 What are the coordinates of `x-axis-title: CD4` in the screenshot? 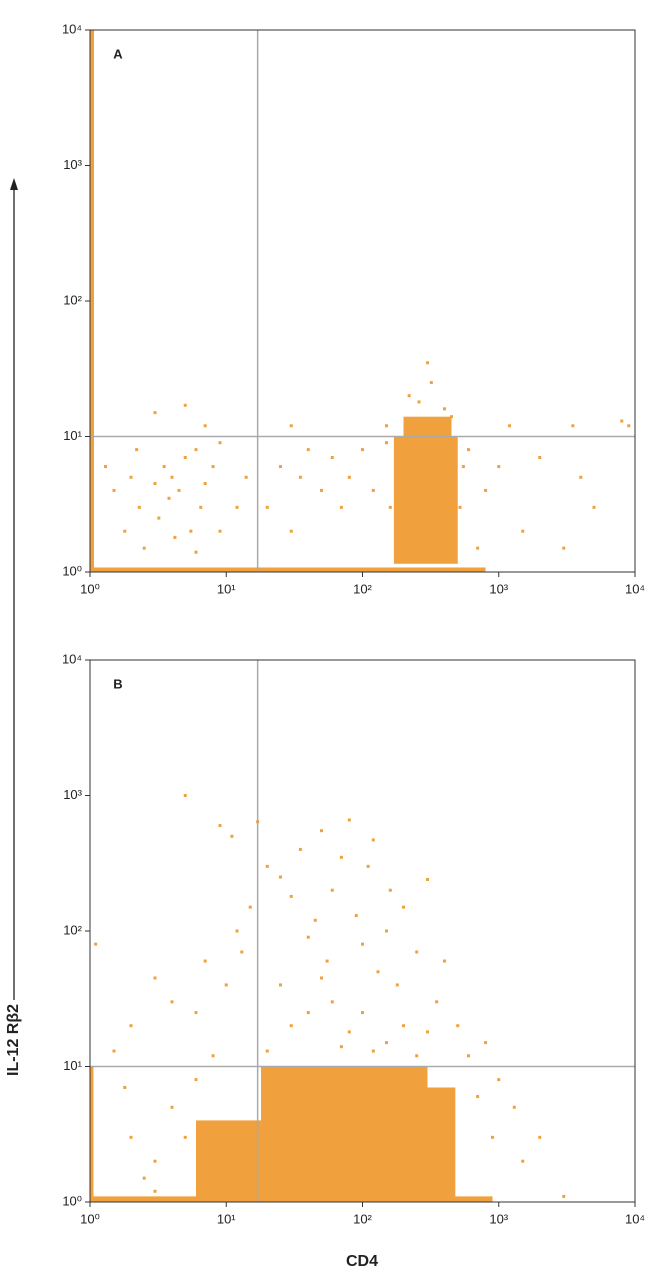 It's located at (362, 1261).